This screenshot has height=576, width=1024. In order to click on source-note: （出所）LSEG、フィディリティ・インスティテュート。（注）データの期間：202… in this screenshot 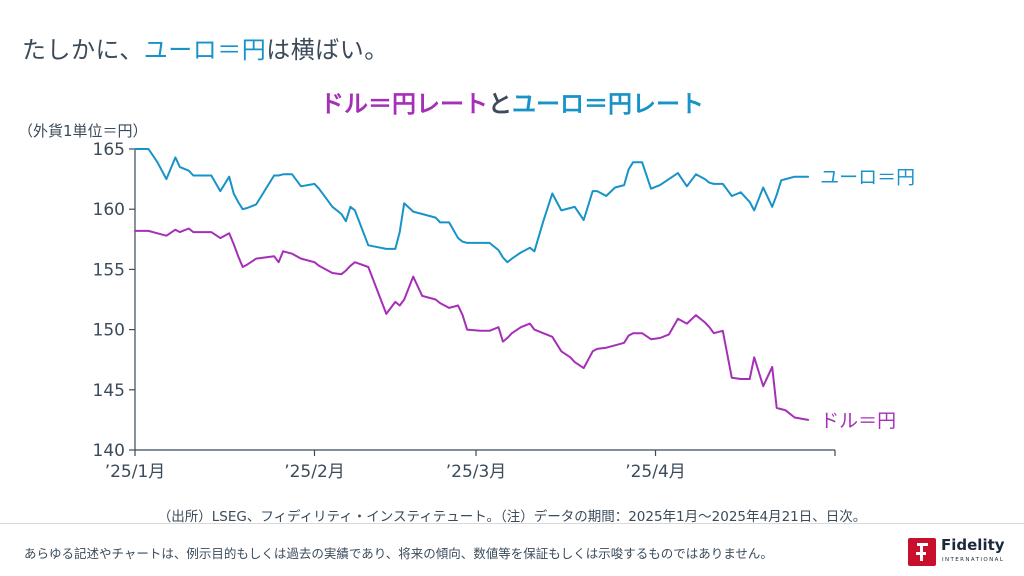, I will do `click(512, 517)`.